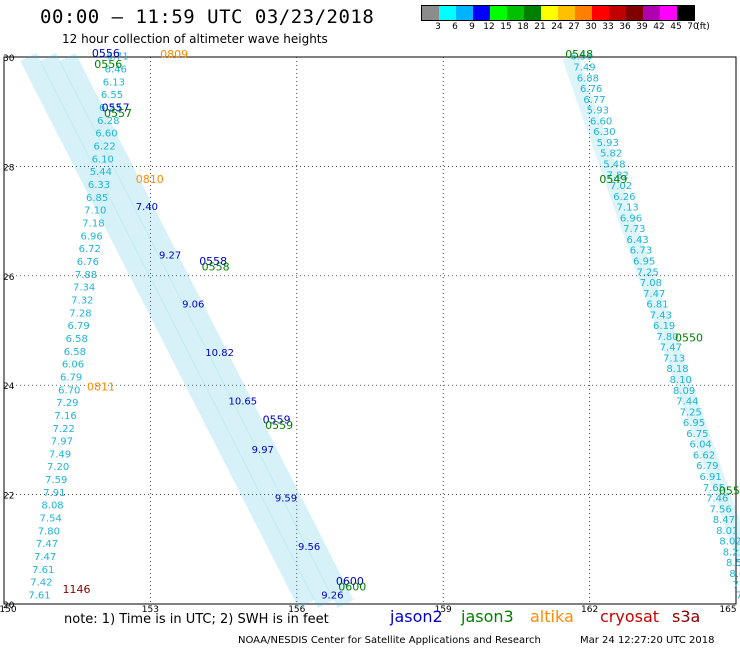  I want to click on swh-value: 7.22, so click(64, 429).